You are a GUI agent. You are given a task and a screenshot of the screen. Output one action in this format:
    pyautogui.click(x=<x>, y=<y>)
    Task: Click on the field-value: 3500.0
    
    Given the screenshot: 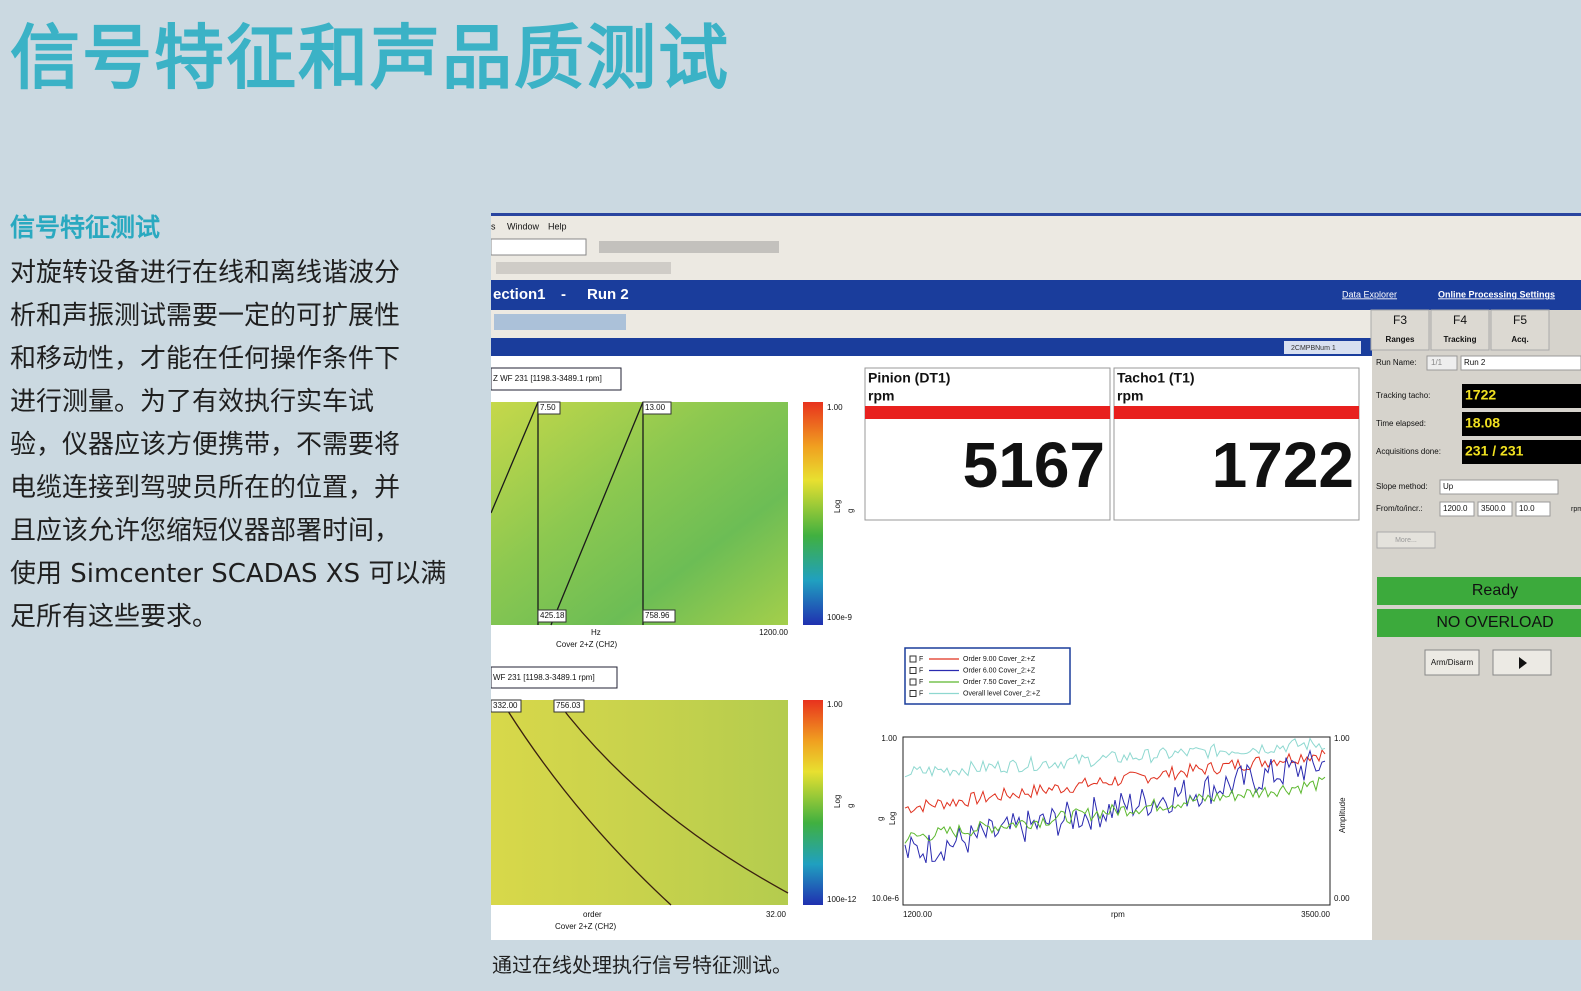 What is the action you would take?
    pyautogui.click(x=1493, y=508)
    